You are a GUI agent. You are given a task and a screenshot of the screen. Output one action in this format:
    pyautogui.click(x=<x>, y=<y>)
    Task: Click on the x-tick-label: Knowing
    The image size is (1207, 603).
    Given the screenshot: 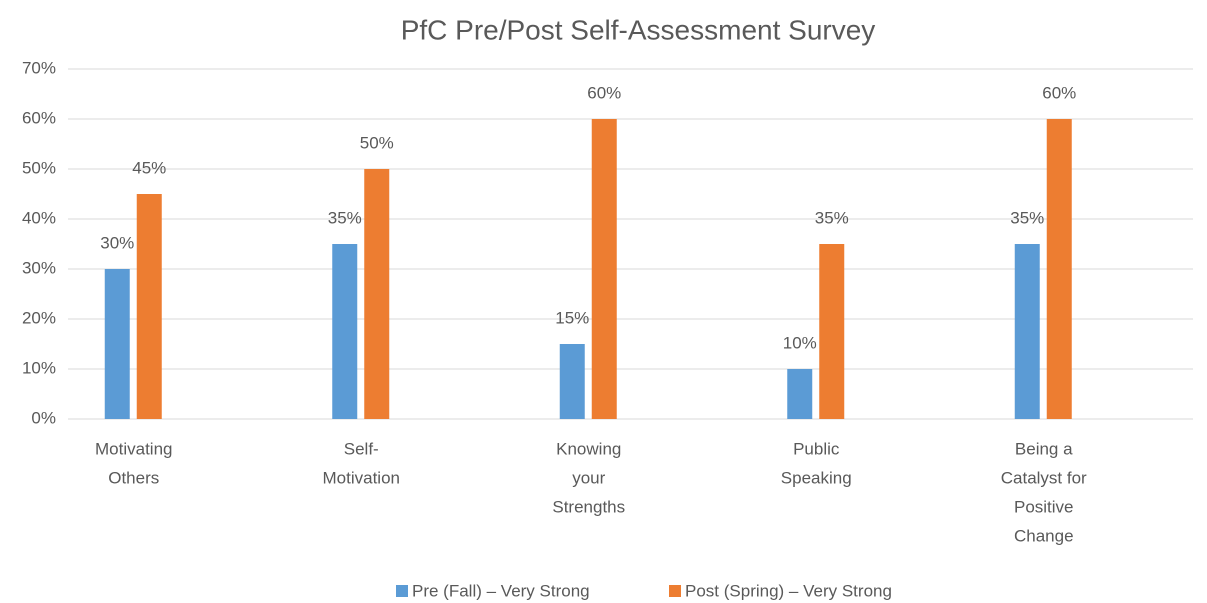 What is the action you would take?
    pyautogui.click(x=588, y=448)
    